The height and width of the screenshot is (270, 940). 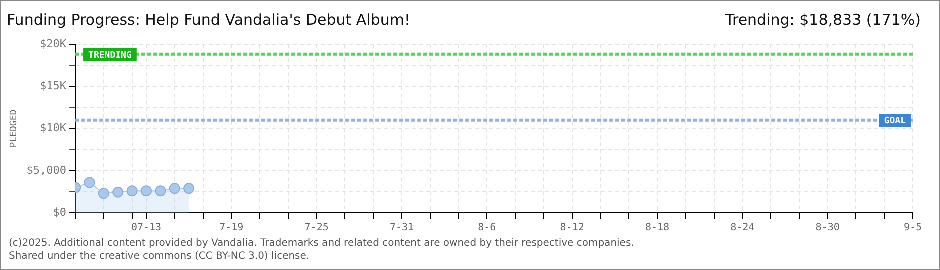 What do you see at coordinates (913, 228) in the screenshot?
I see `x-tick-label: 9-5` at bounding box center [913, 228].